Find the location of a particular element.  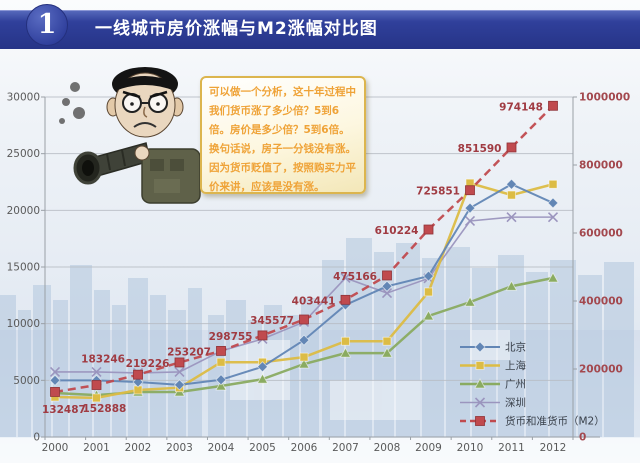

legend-label: 北京 is located at coordinates (515, 347).